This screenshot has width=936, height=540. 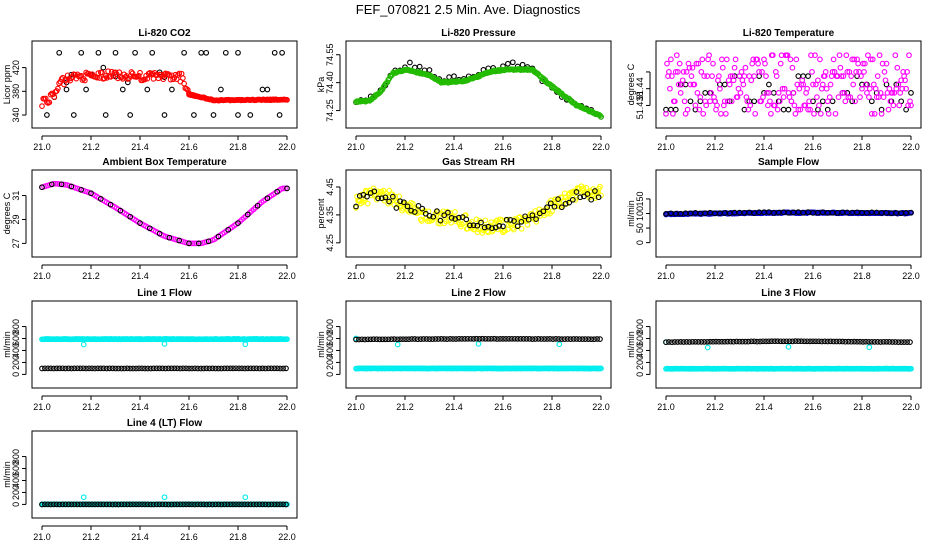 What do you see at coordinates (666, 276) in the screenshot?
I see `x-tick-label: 21.0` at bounding box center [666, 276].